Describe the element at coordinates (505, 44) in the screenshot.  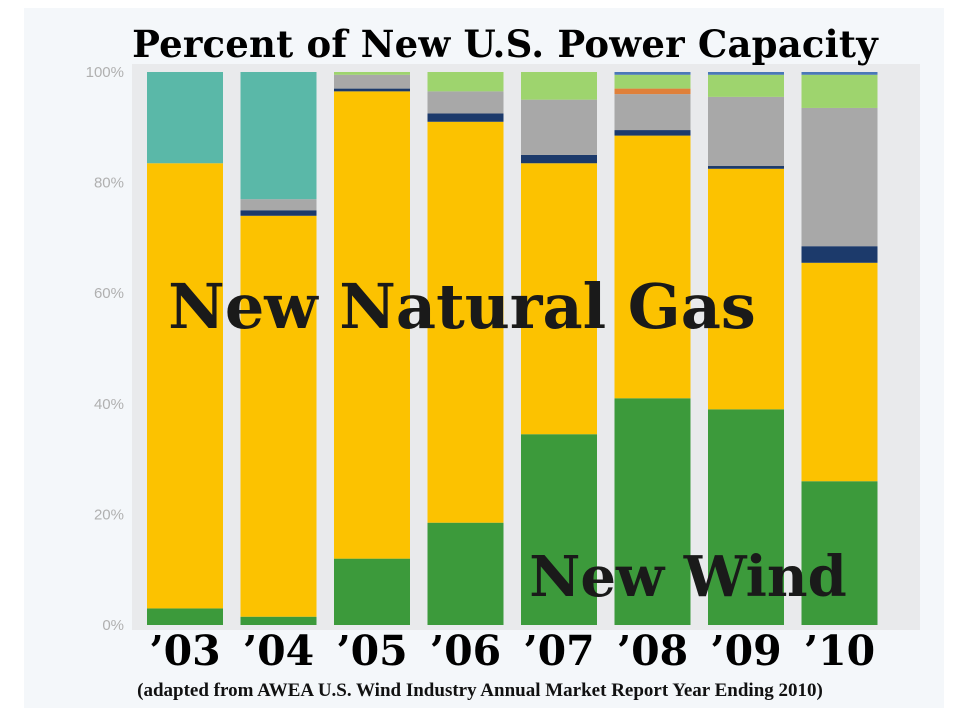
I see `chart-title: Percent of New U.S. Power Capacity` at that location.